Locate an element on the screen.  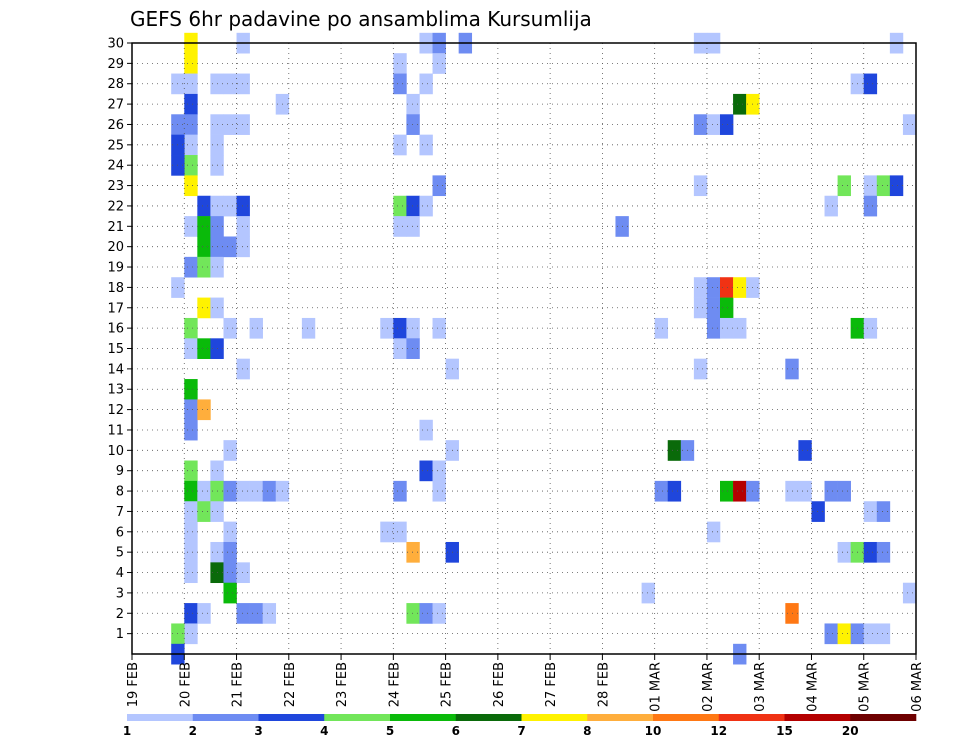
y-tick-label: 21 is located at coordinates (115, 227).